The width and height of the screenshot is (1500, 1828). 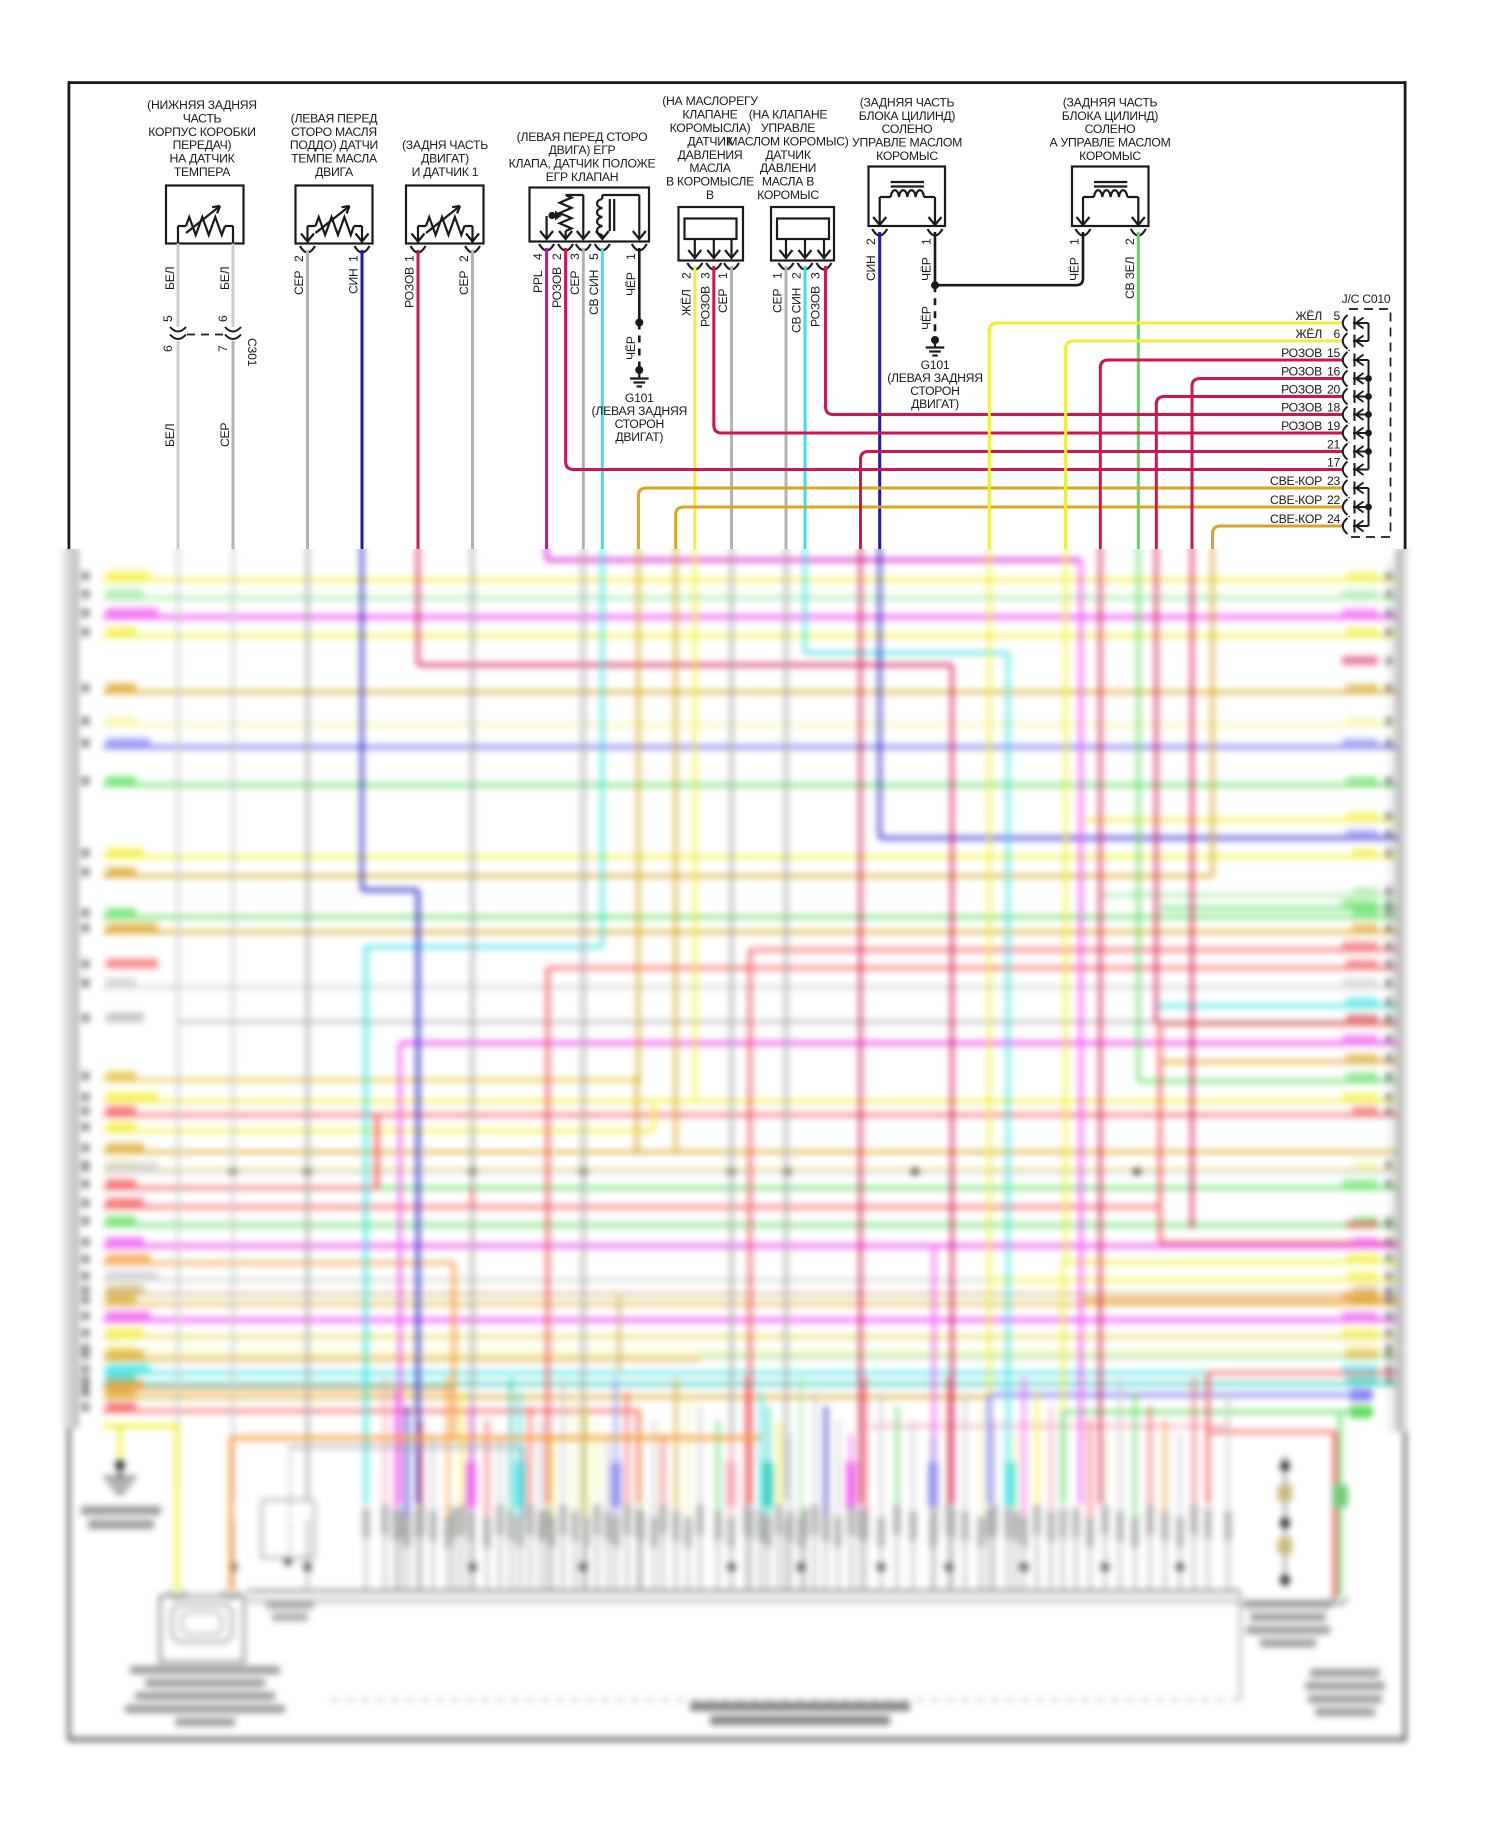 What do you see at coordinates (334, 145) in the screenshot?
I see `svg-text: ПОДДО) ДАТЧИ` at bounding box center [334, 145].